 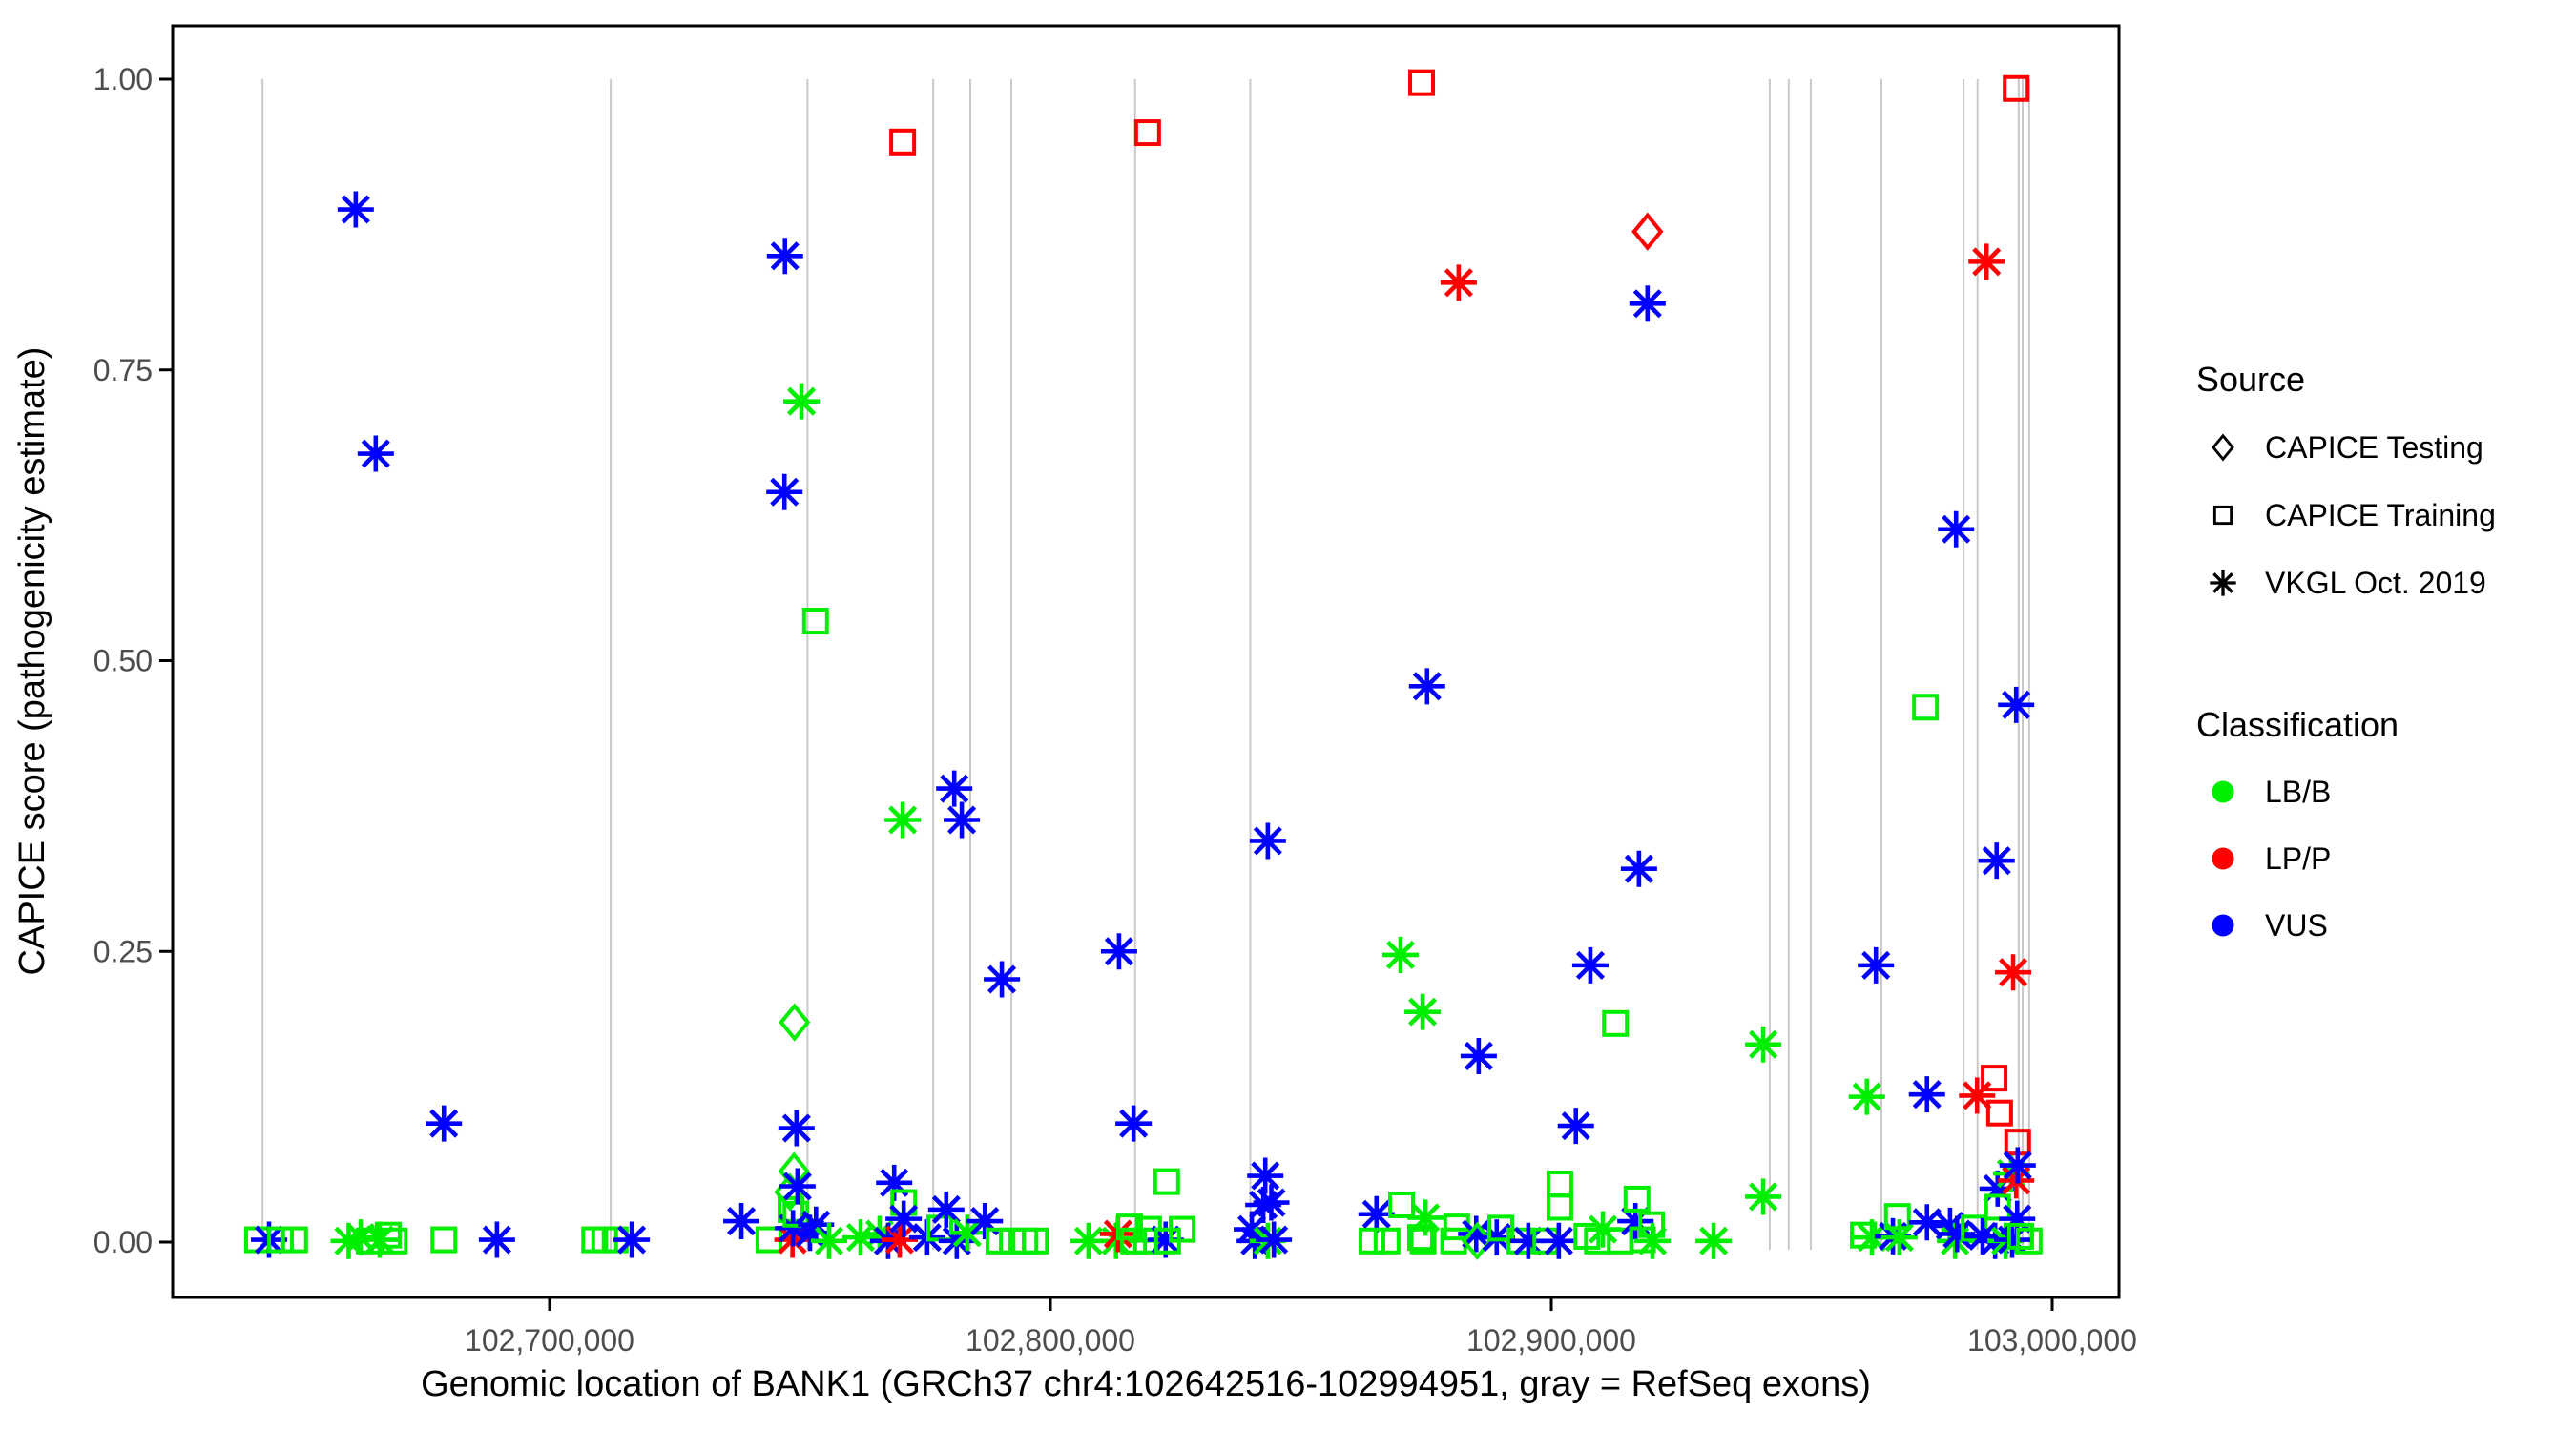 I want to click on diamond-marker, so click(x=1647, y=231).